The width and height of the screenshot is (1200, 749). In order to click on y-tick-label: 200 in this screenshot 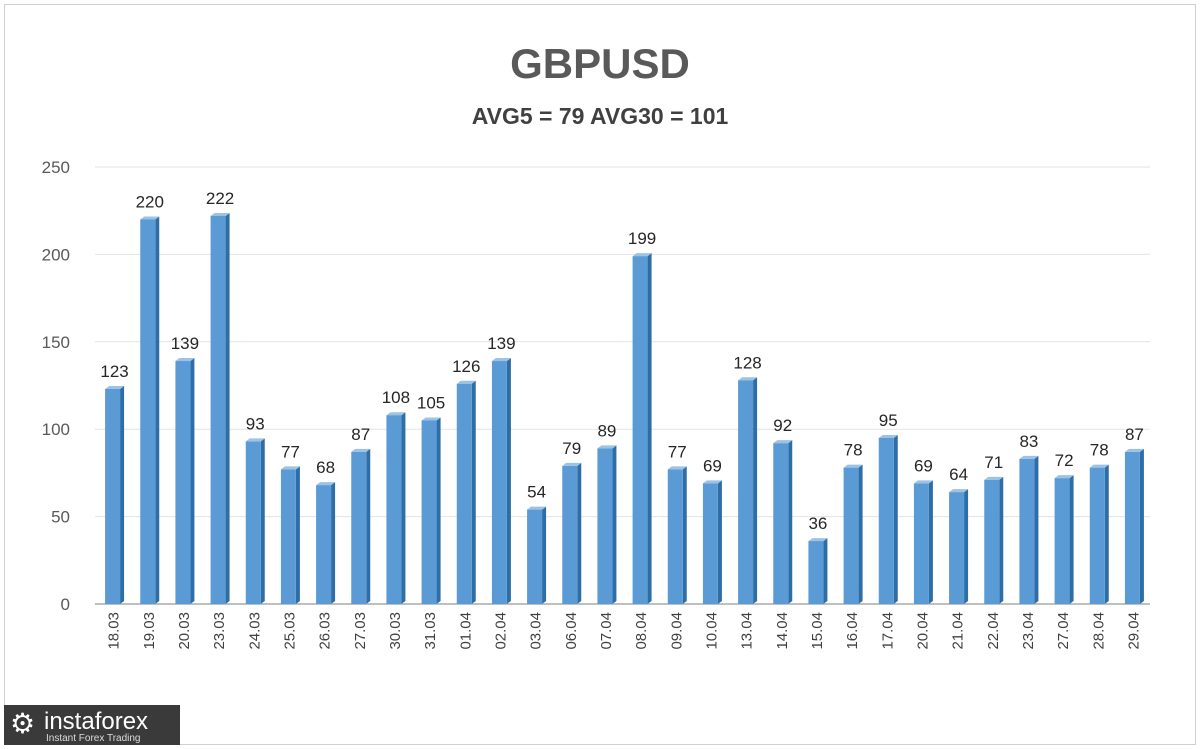, I will do `click(56, 254)`.